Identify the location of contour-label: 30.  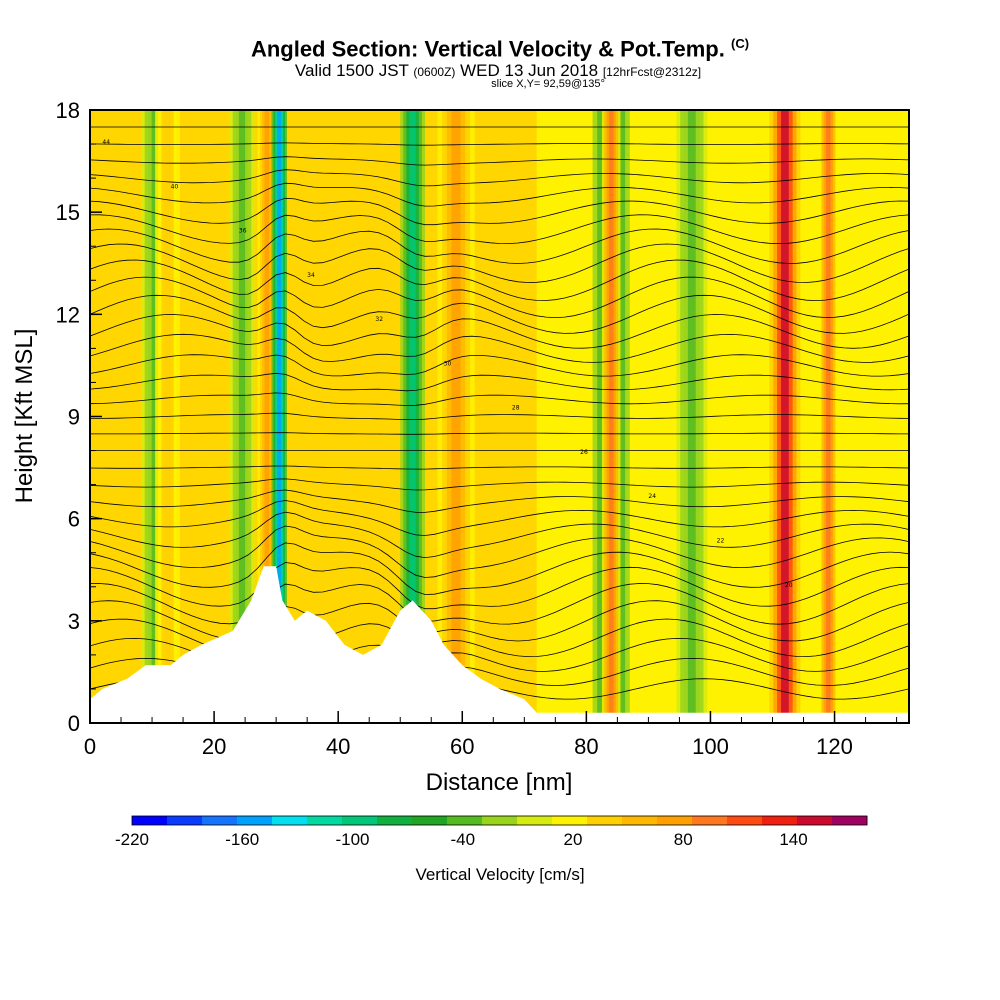
(448, 363).